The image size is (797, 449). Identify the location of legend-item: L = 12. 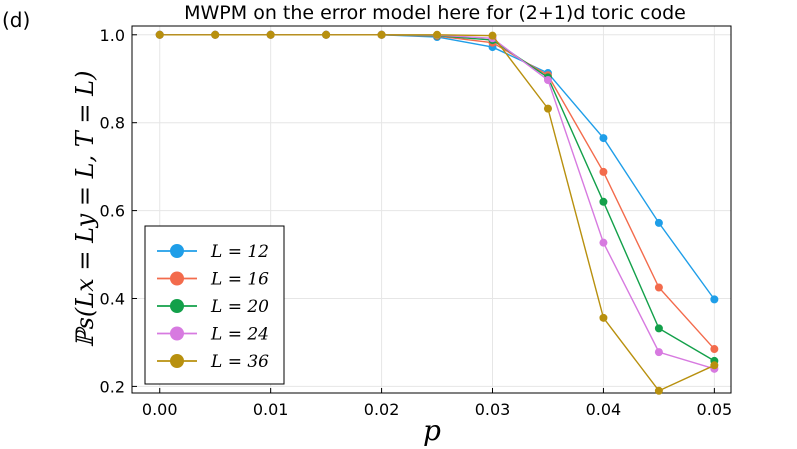
(213, 252).